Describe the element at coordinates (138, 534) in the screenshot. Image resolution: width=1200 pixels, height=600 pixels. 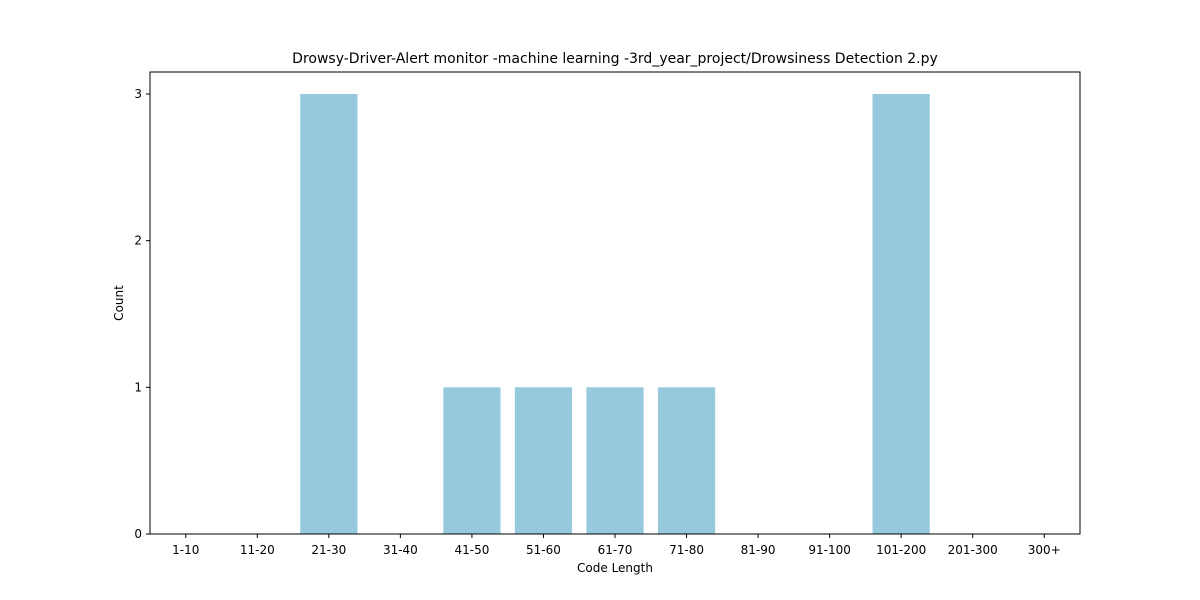
I see `y-tick-label: 0` at that location.